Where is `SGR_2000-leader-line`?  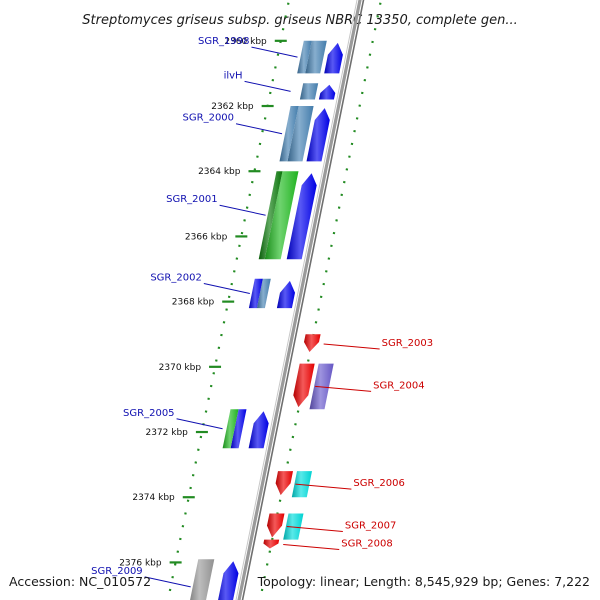
SGR_2000-leader-line is located at coordinates (259, 129).